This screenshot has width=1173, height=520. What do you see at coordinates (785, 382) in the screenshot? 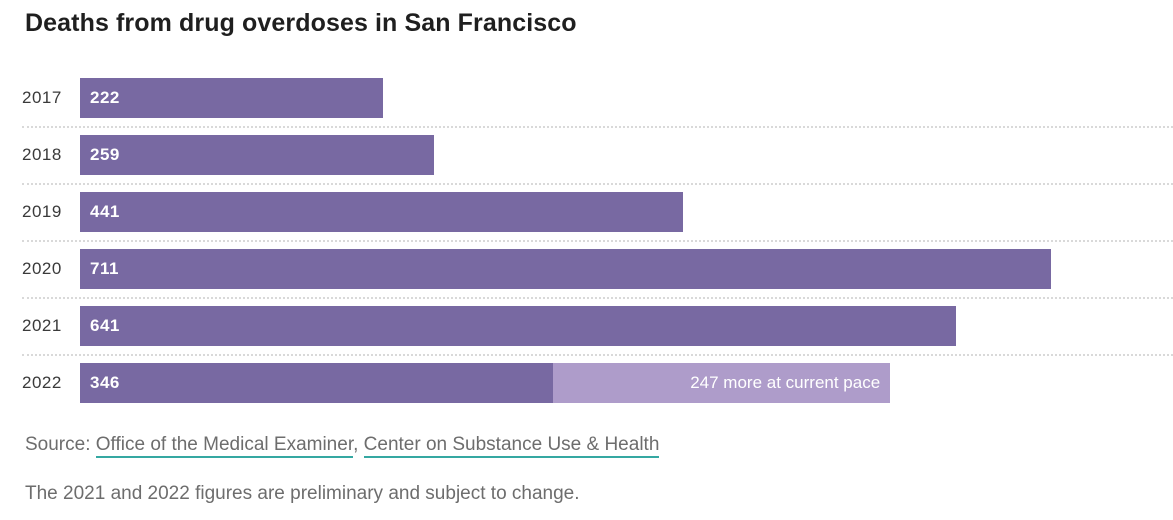
I see `projection-label: 247 more at current pace` at bounding box center [785, 382].